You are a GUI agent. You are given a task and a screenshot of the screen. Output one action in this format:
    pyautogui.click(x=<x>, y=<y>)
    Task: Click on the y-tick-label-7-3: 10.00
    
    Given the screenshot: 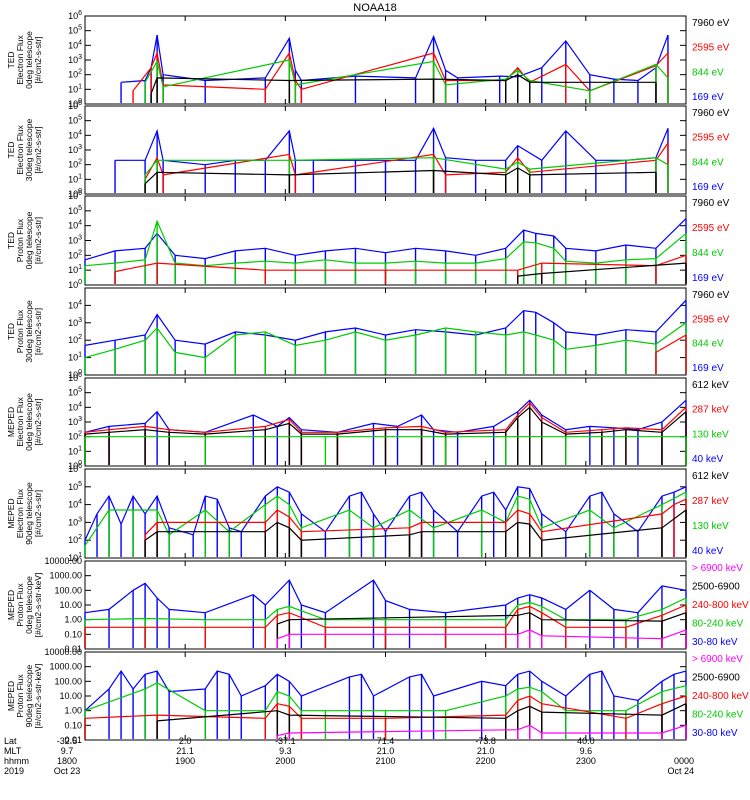 What is the action you would take?
    pyautogui.click(x=70, y=696)
    